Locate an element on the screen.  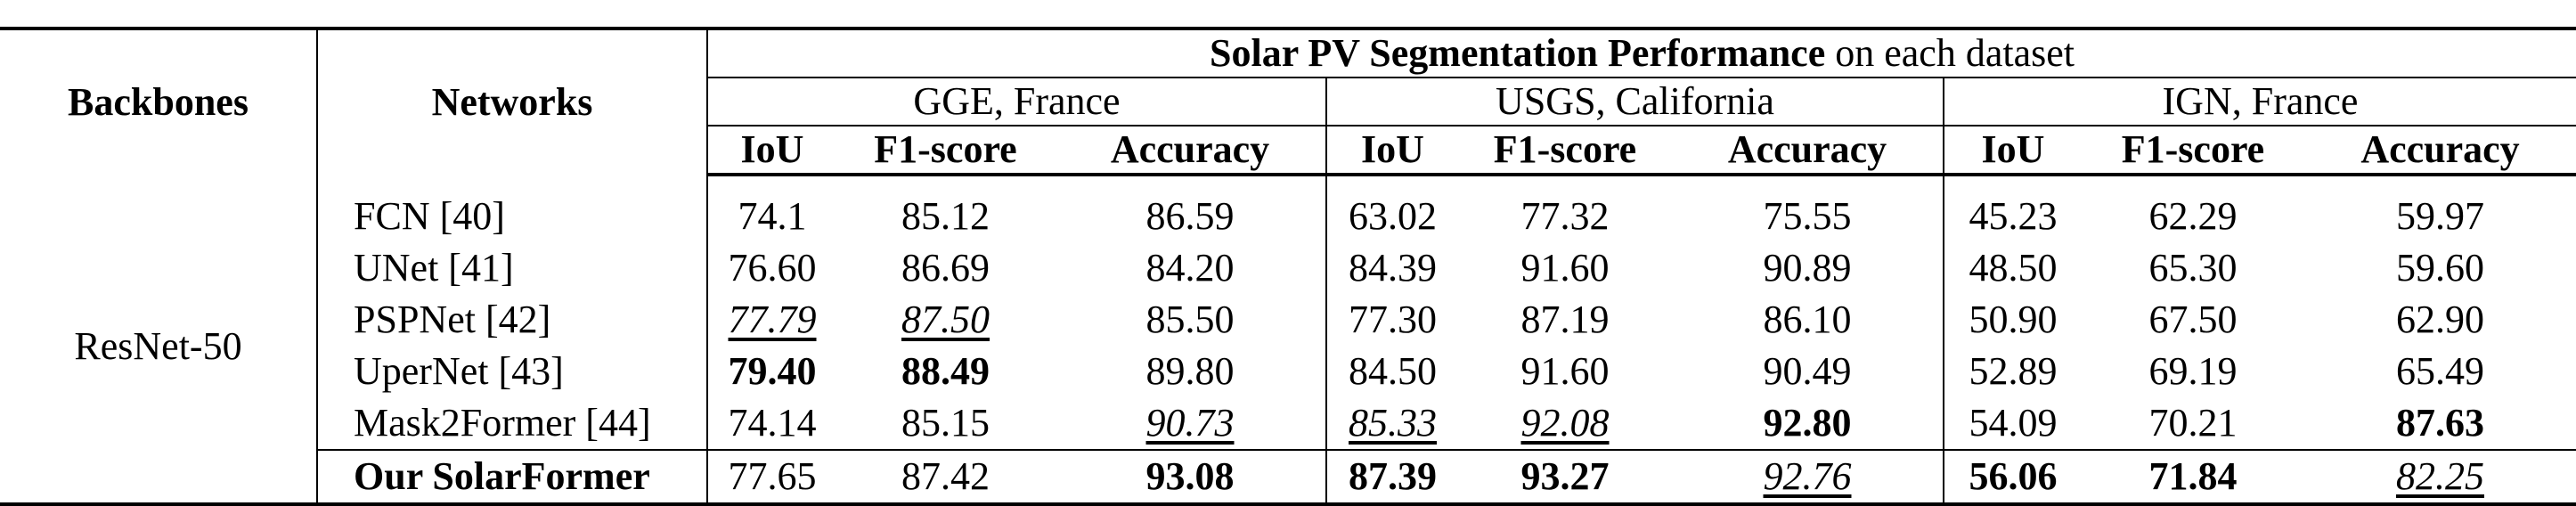
metric-value-cell: 59.97 is located at coordinates (2440, 216).